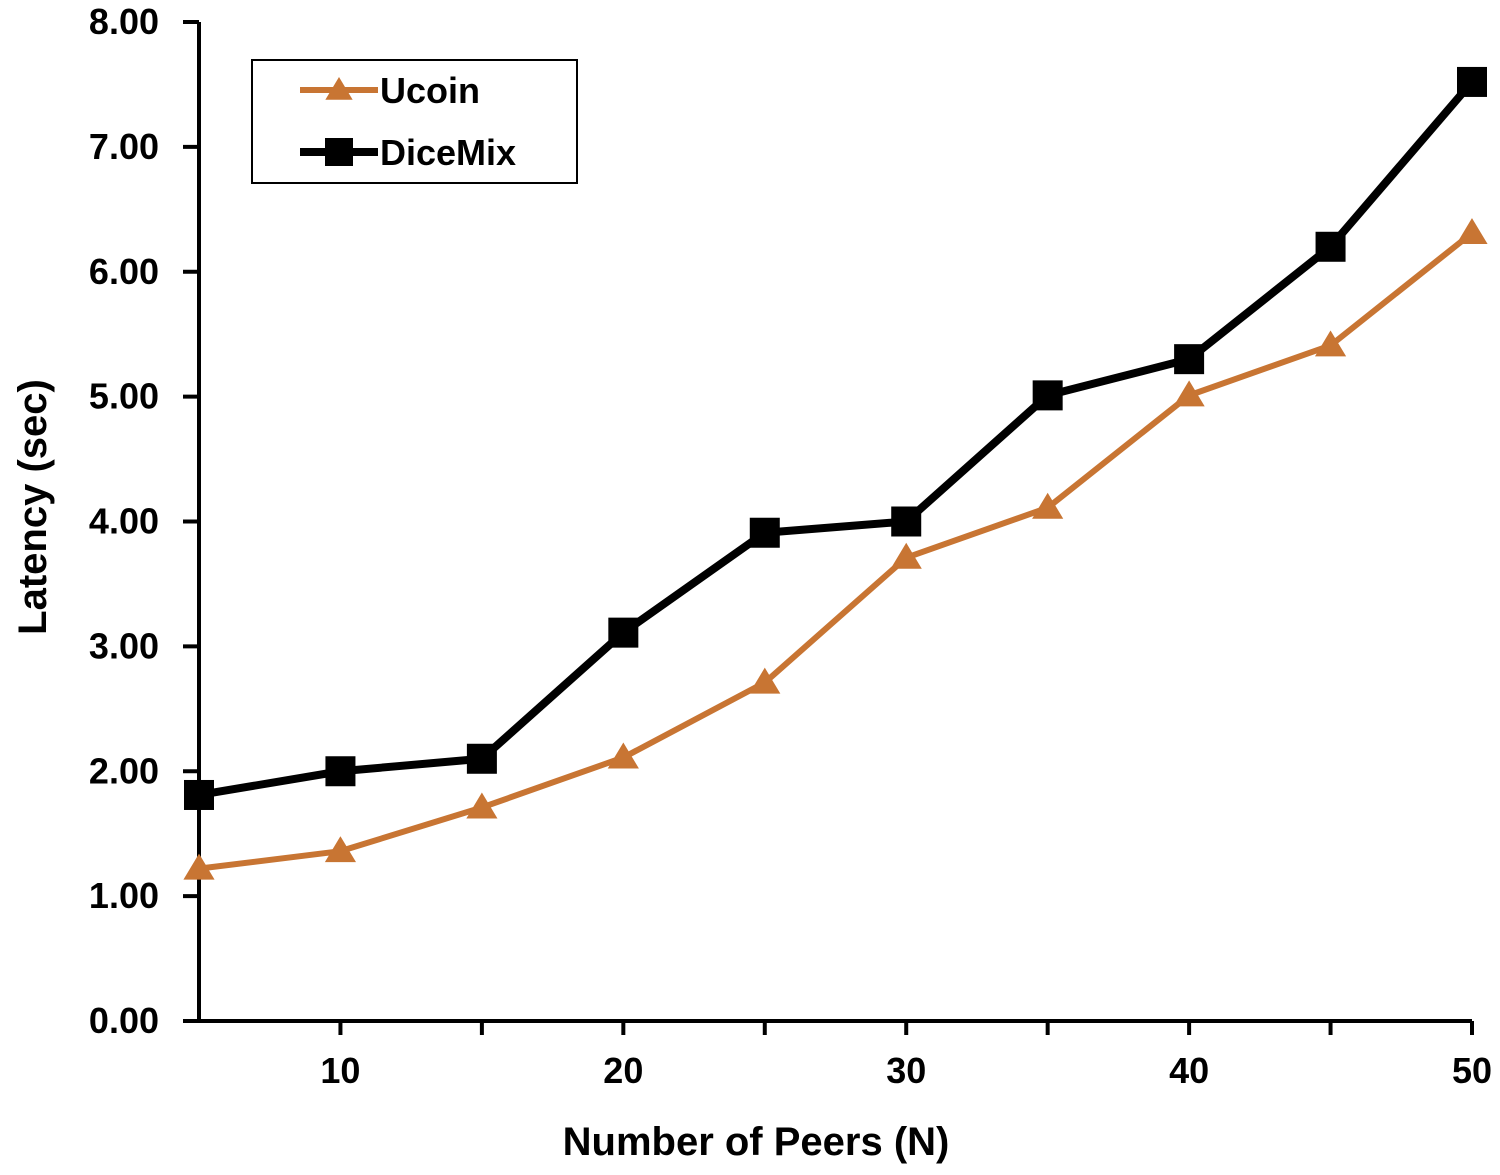  Describe the element at coordinates (430, 90) in the screenshot. I see `legend-label-ucoin: Ucoin` at that location.